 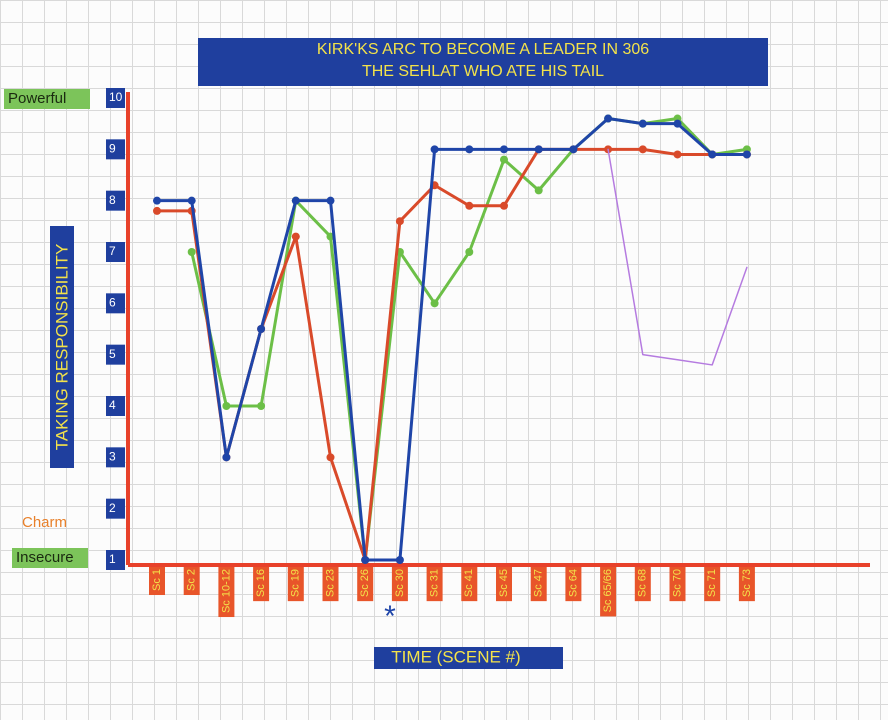 I want to click on x-tick-label: Sc 19, so click(x=296, y=583).